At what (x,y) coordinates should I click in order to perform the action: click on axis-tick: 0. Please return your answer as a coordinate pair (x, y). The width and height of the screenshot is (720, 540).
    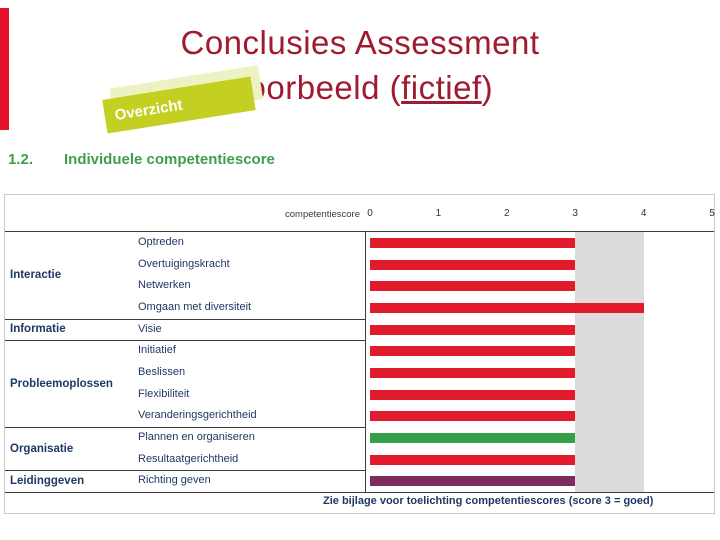
    Looking at the image, I should click on (370, 213).